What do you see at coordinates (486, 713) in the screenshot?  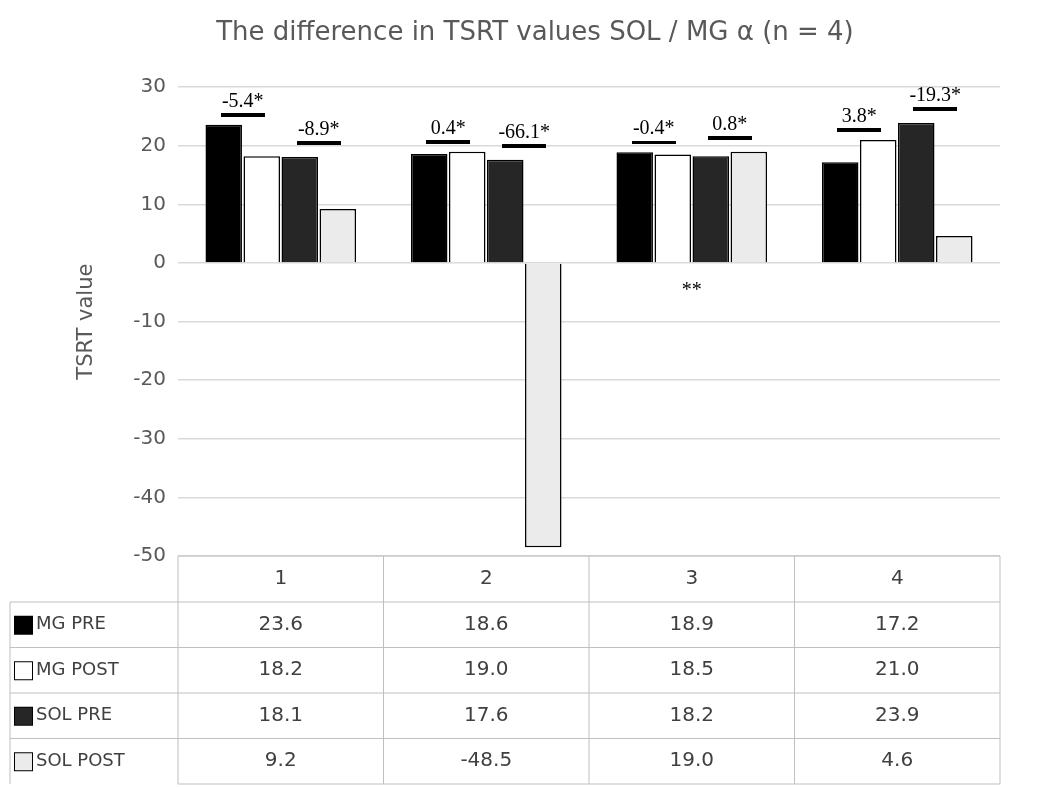 I see `data-label: 17.6` at bounding box center [486, 713].